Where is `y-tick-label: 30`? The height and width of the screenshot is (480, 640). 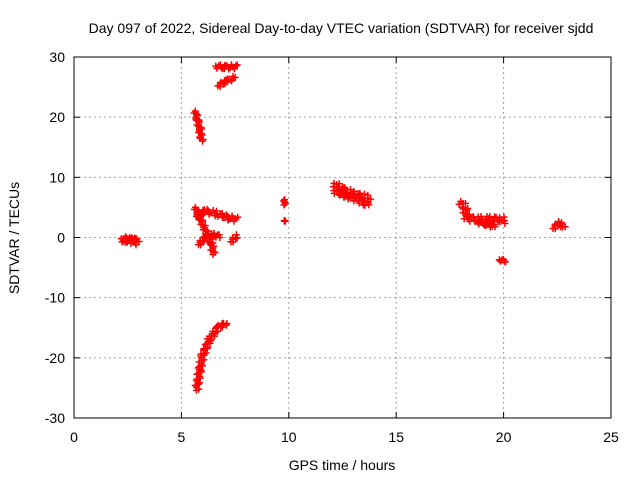 y-tick-label: 30 is located at coordinates (57, 57).